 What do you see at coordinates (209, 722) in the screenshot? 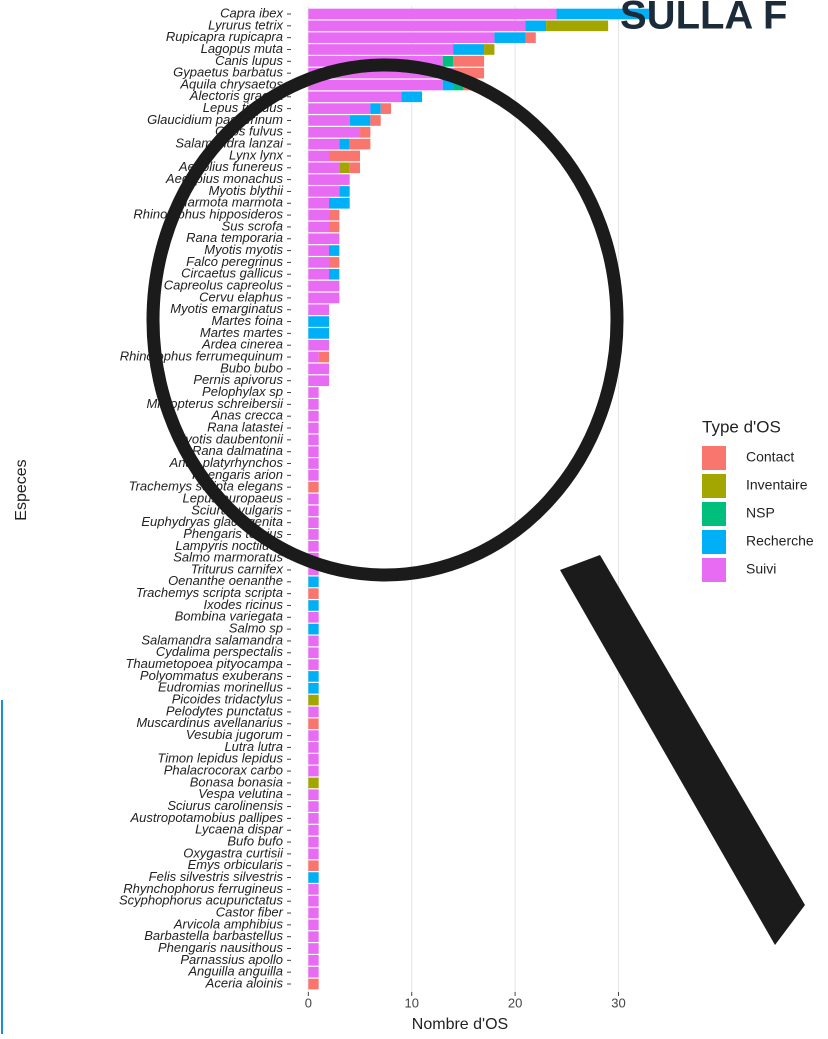
I see `y-tick-label: Muscardinus avellanarius` at bounding box center [209, 722].